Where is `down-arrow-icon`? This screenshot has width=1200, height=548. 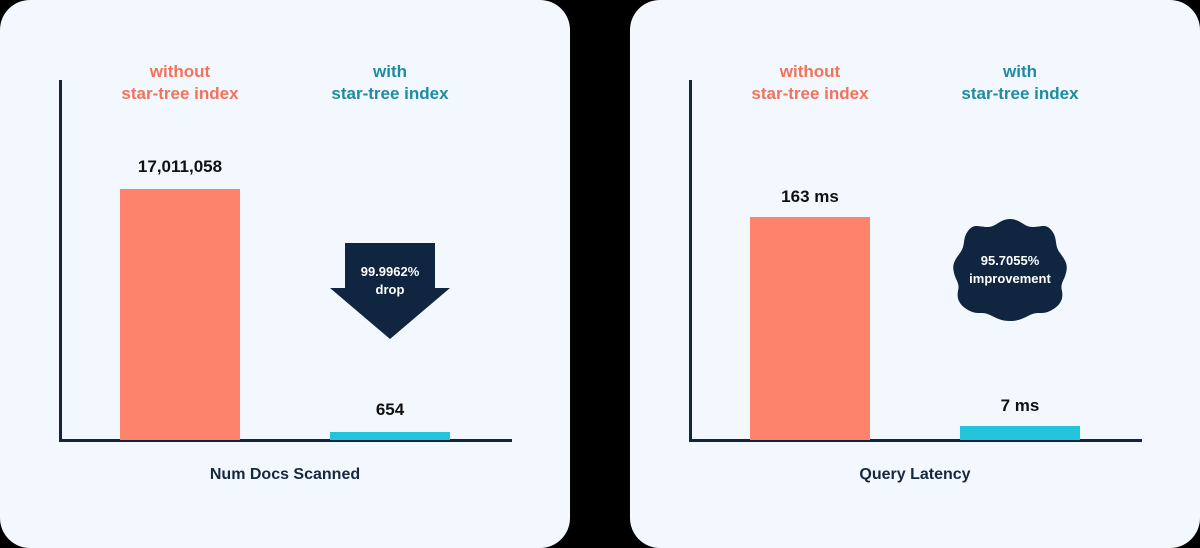
down-arrow-icon is located at coordinates (390, 291).